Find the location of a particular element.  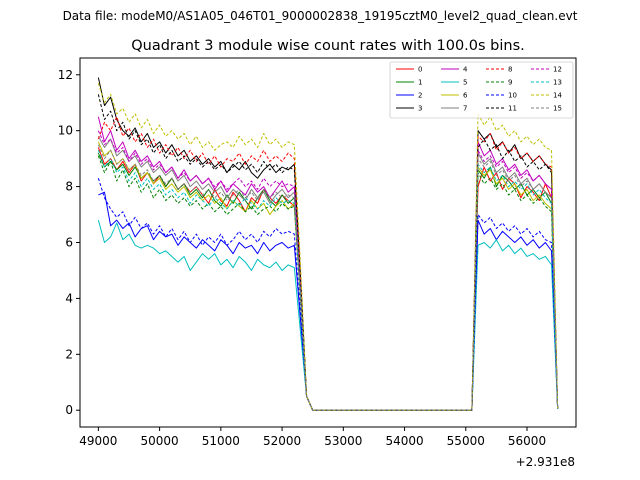

legend-label-8: 8 is located at coordinates (510, 70).